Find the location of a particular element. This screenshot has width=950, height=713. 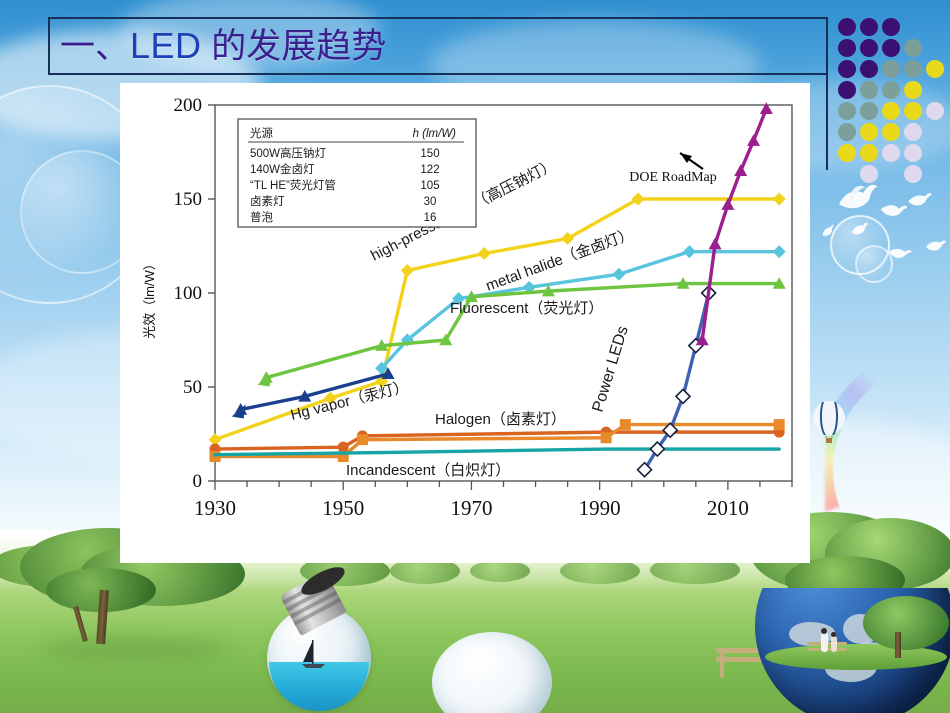

inset-table-header: 光源 is located at coordinates (261, 133).